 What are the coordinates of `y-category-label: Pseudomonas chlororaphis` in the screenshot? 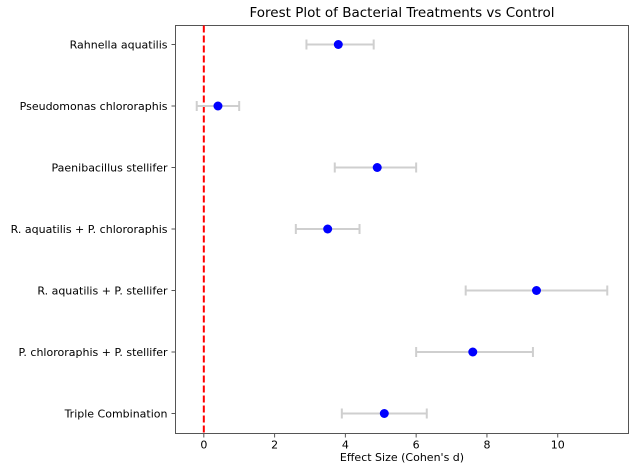 It's located at (94, 106).